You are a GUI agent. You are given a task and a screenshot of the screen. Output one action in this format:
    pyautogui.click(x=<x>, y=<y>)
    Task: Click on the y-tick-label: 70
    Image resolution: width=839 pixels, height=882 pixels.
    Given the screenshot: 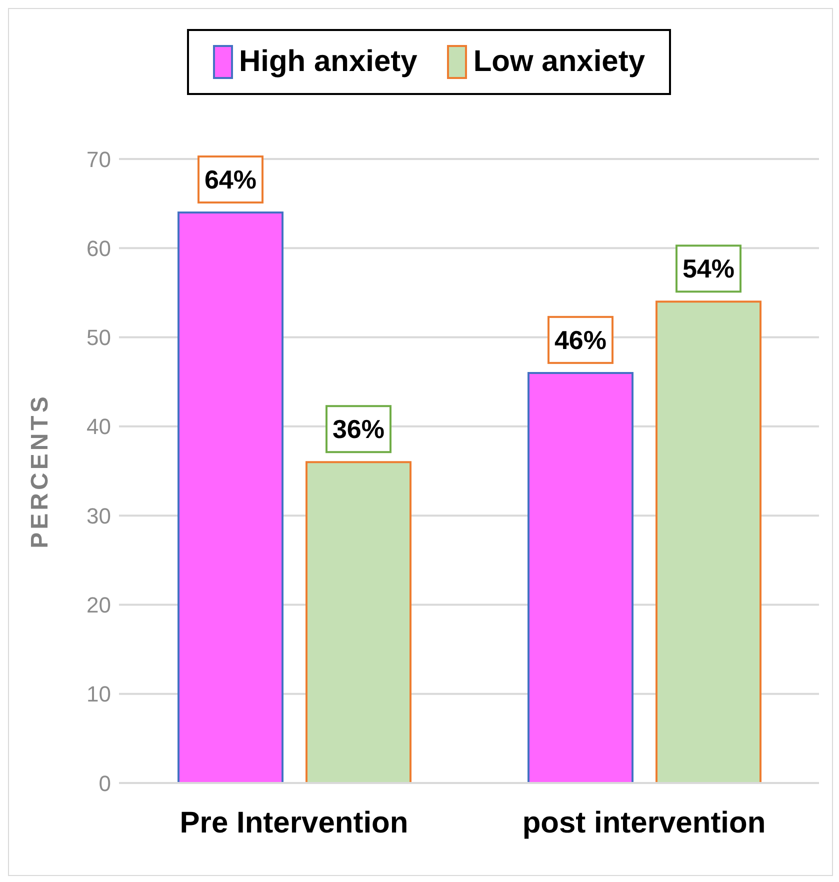 What is the action you would take?
    pyautogui.click(x=98, y=159)
    